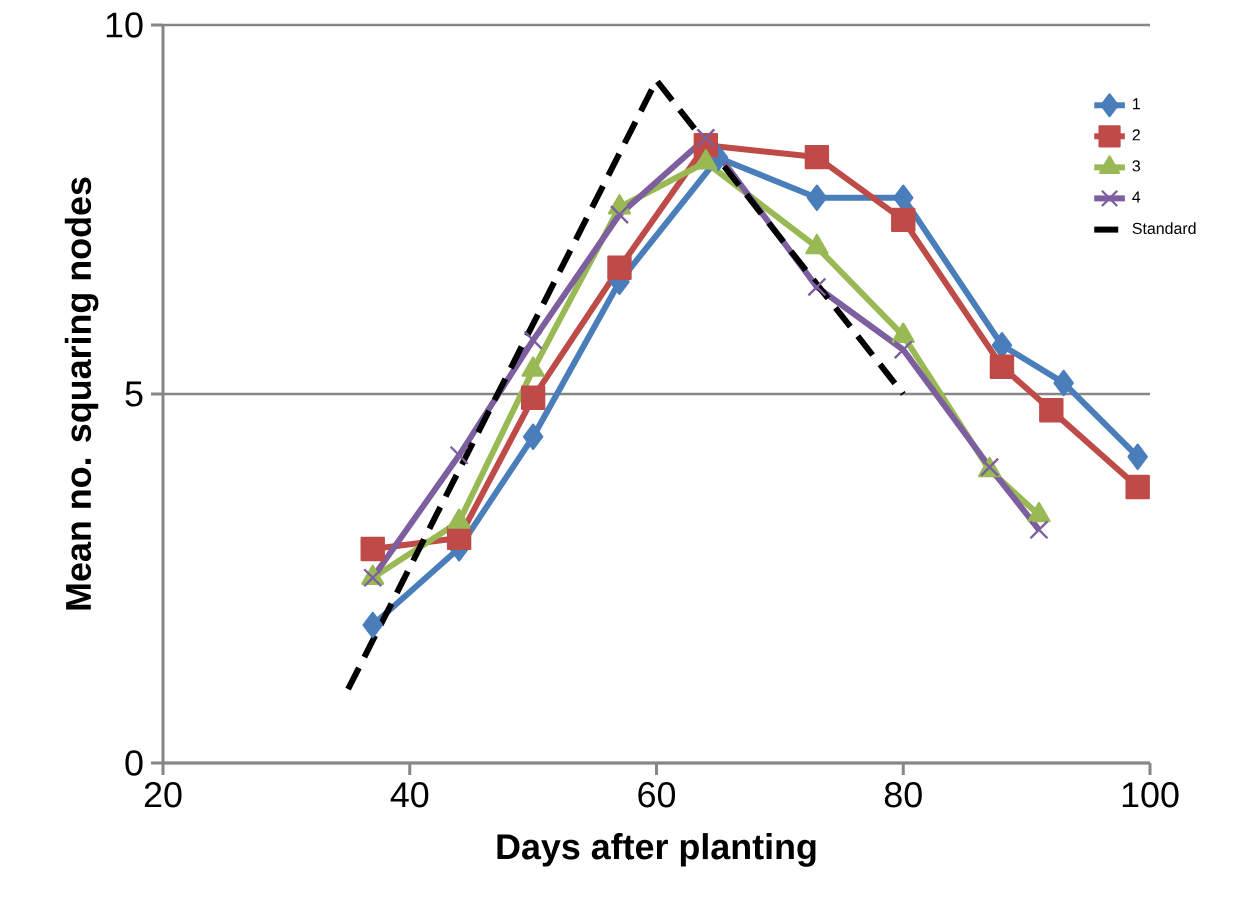 Image resolution: width=1245 pixels, height=920 pixels. Describe the element at coordinates (1150, 795) in the screenshot. I see `x-tick-label: 100` at that location.